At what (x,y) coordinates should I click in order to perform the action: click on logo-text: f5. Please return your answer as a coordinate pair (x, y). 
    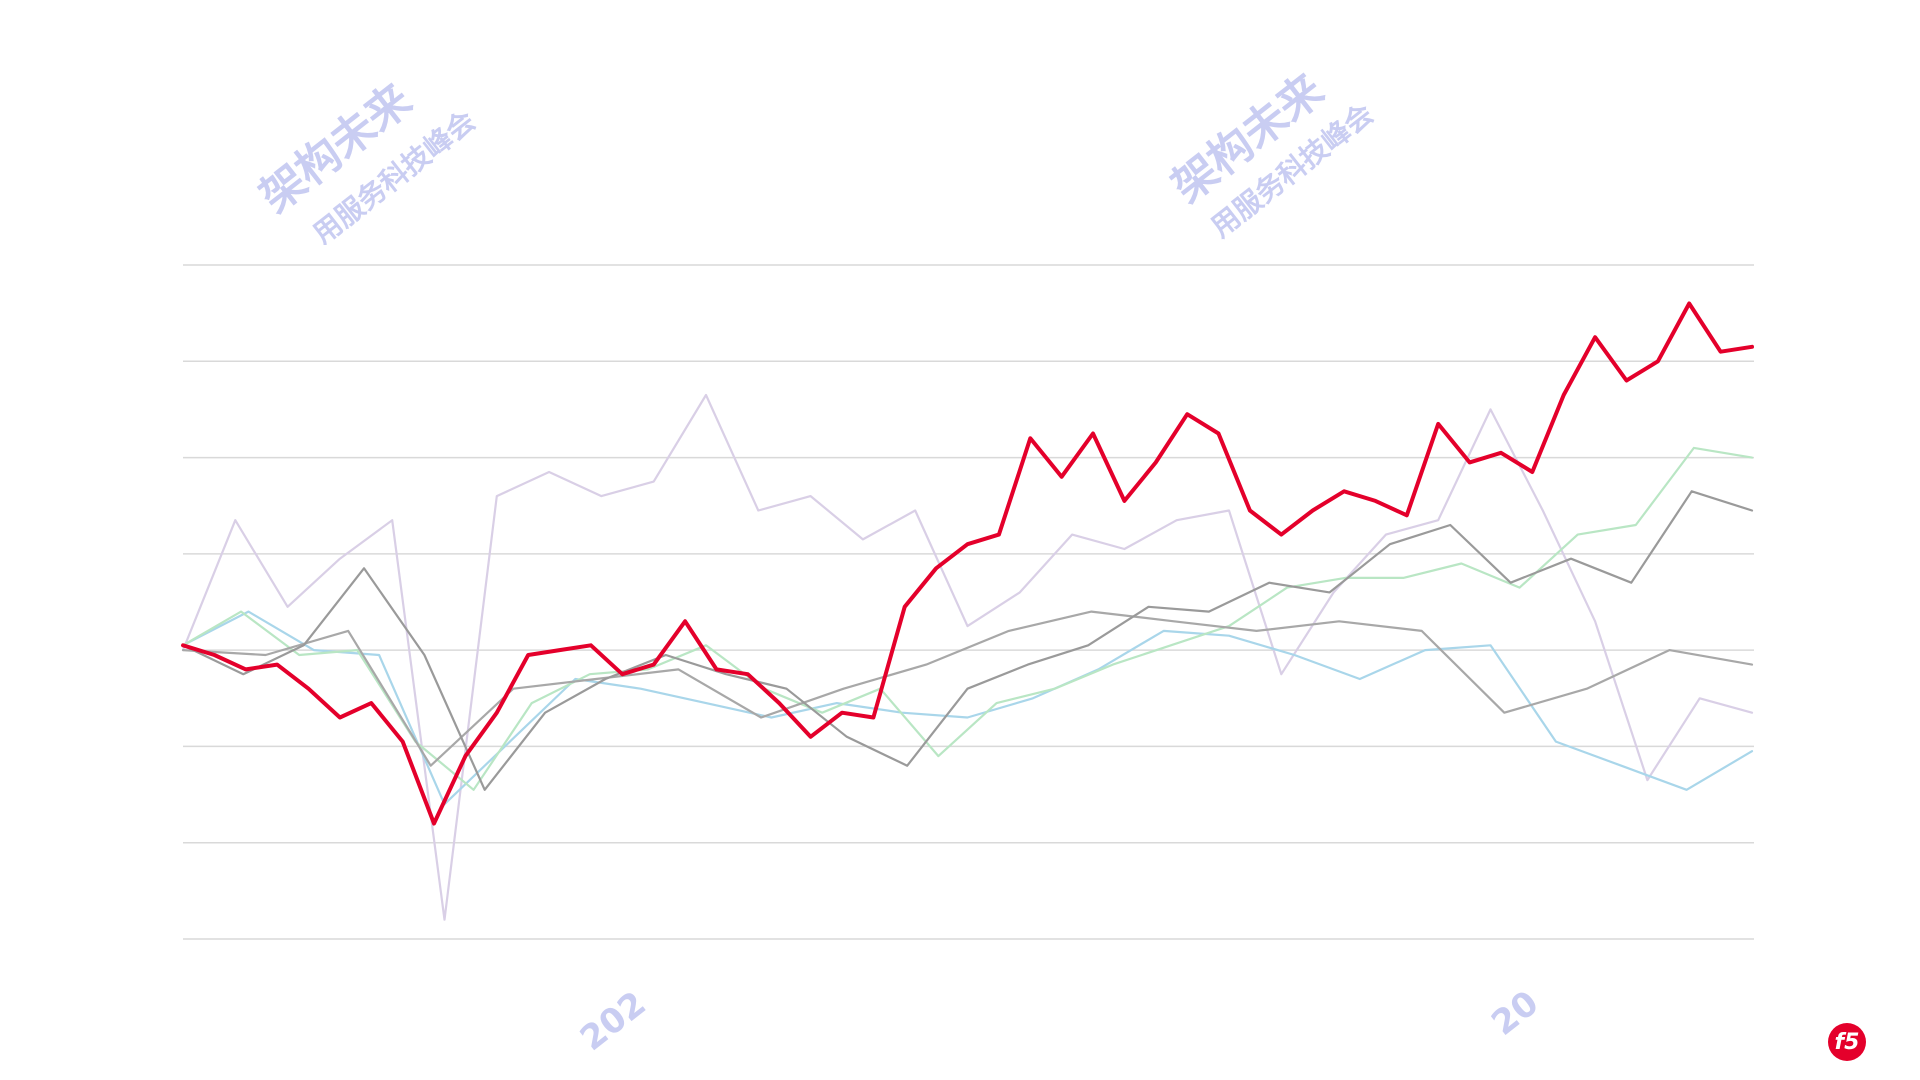
    Looking at the image, I should click on (1847, 1042).